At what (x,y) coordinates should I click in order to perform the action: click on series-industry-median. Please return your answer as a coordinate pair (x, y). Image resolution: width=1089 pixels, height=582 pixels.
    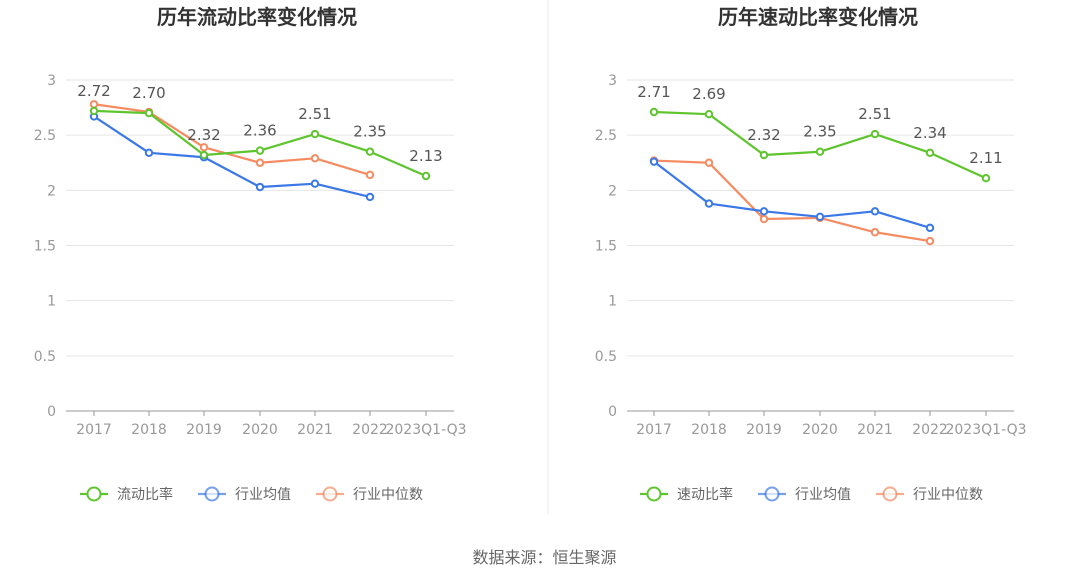
    Looking at the image, I should click on (792, 201).